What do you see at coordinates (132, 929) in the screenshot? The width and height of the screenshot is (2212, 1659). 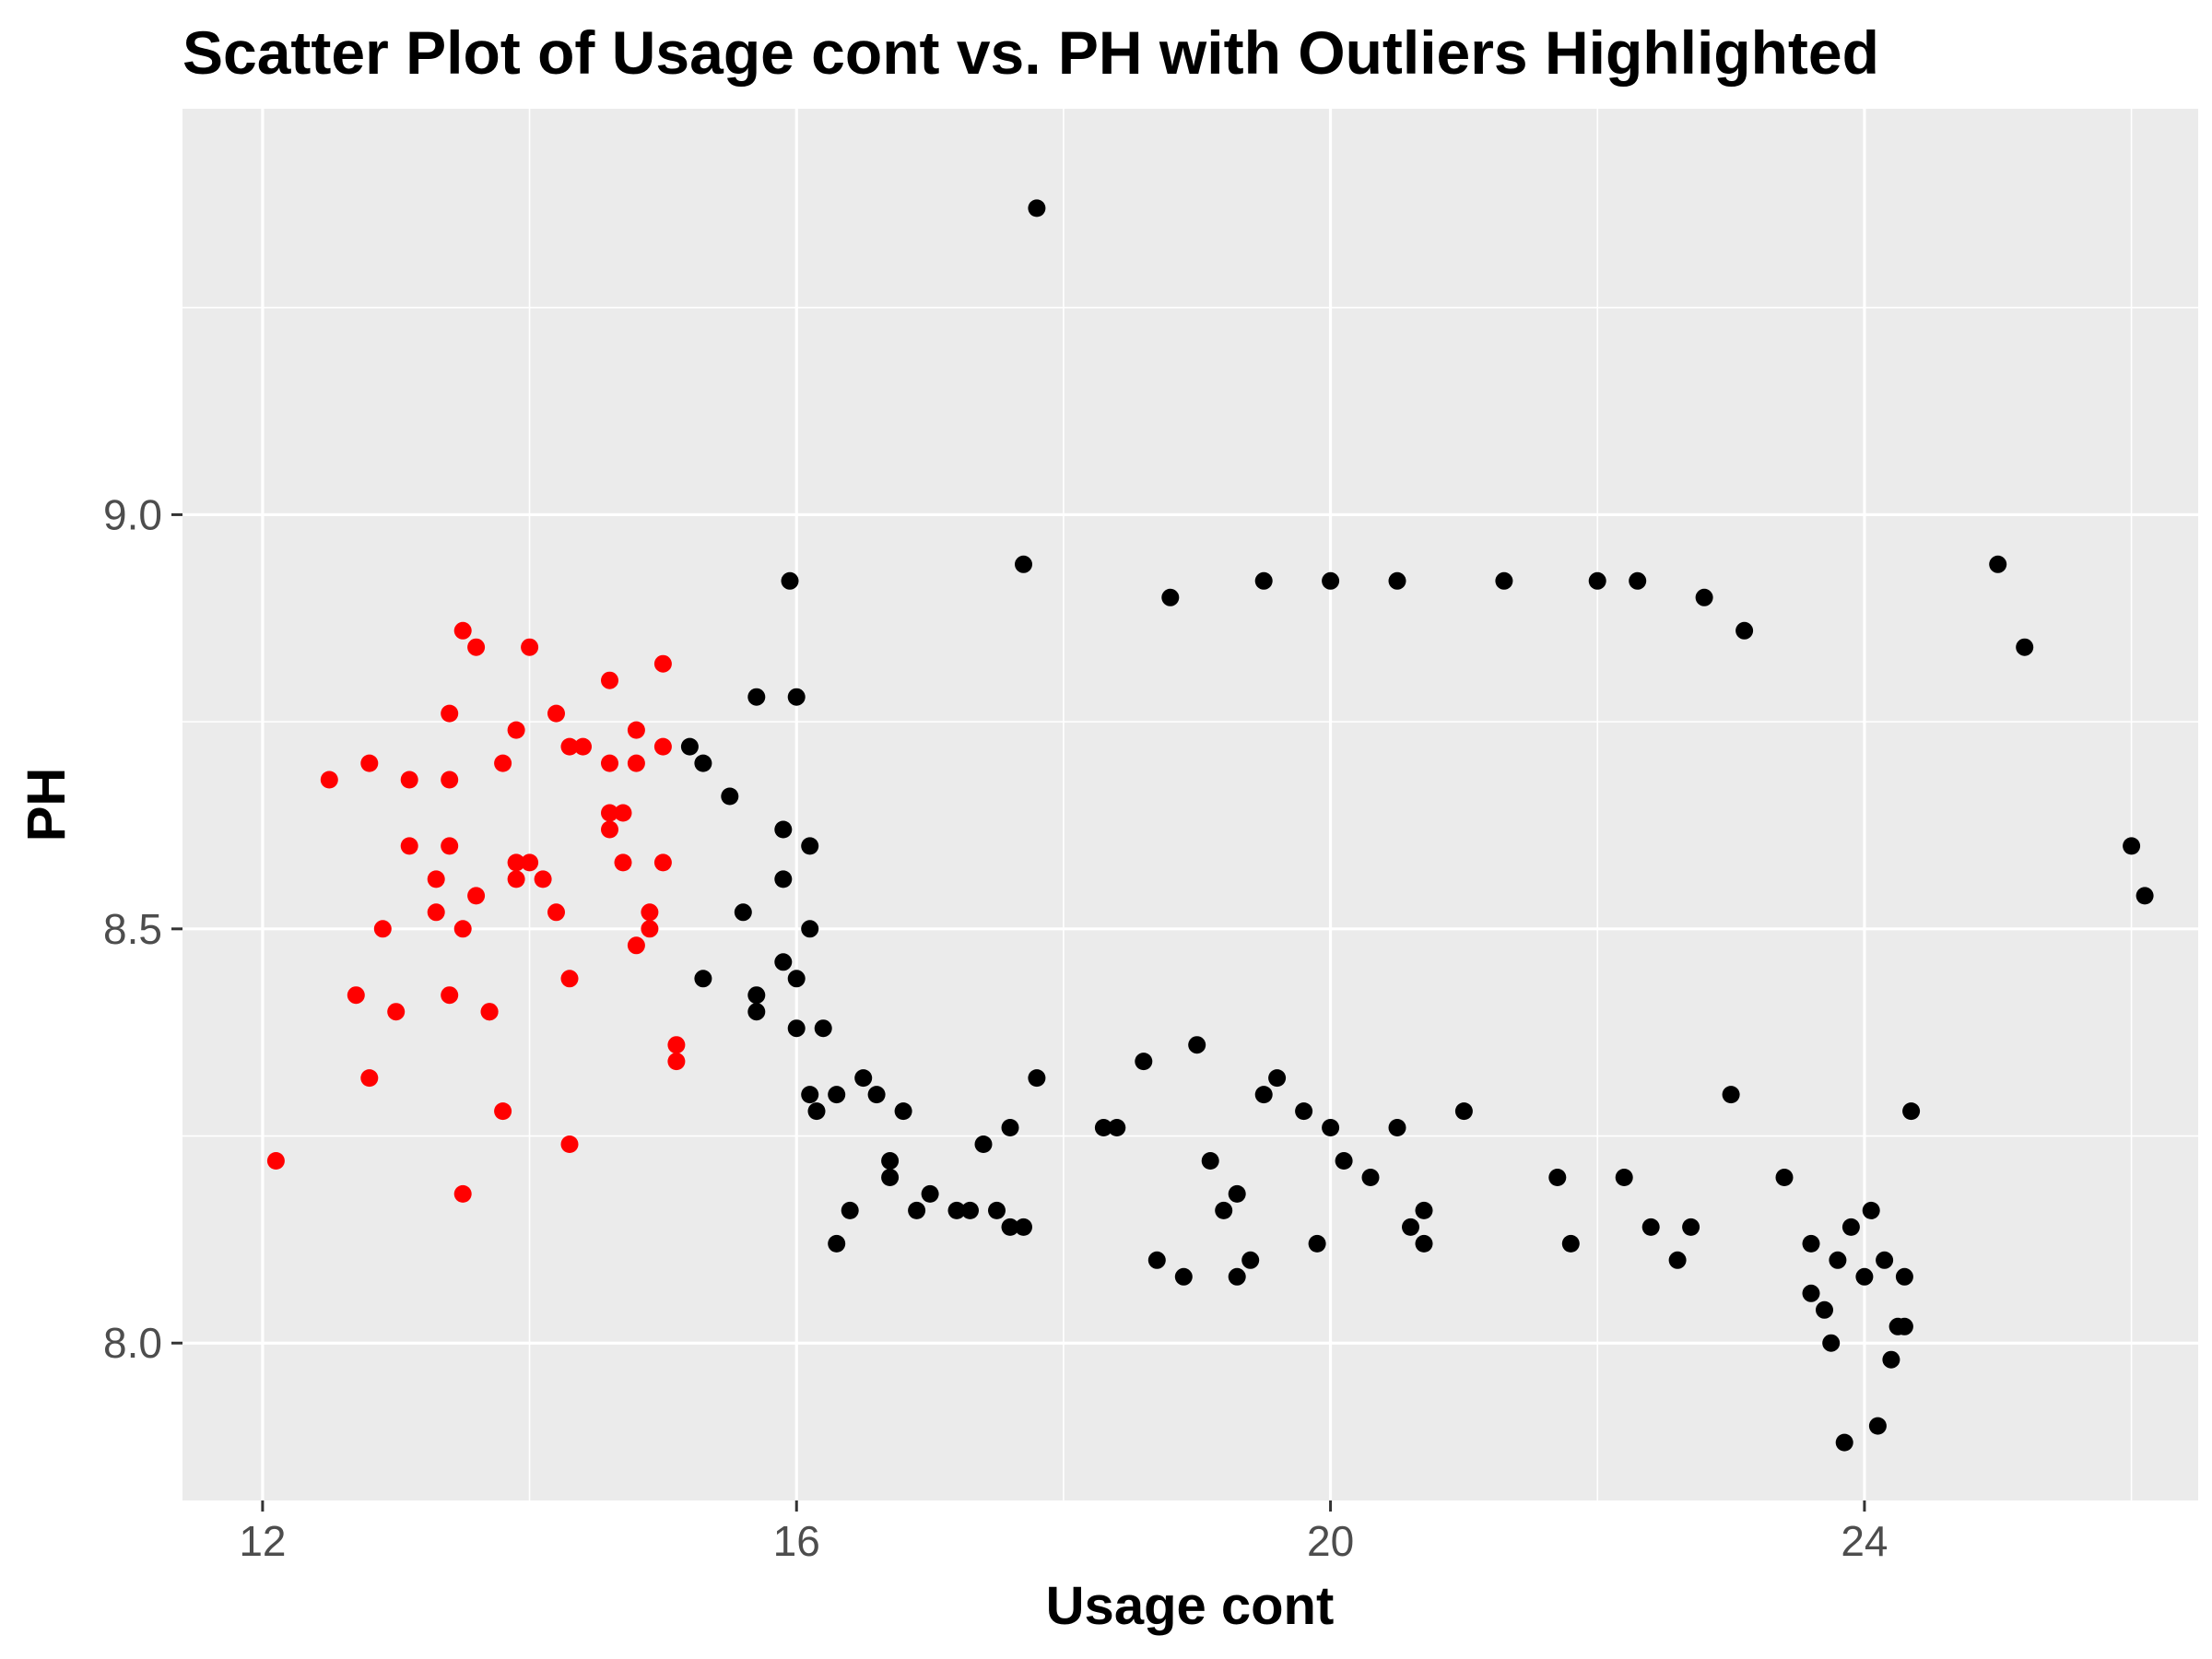 I see `y-tick-label: 8.5` at bounding box center [132, 929].